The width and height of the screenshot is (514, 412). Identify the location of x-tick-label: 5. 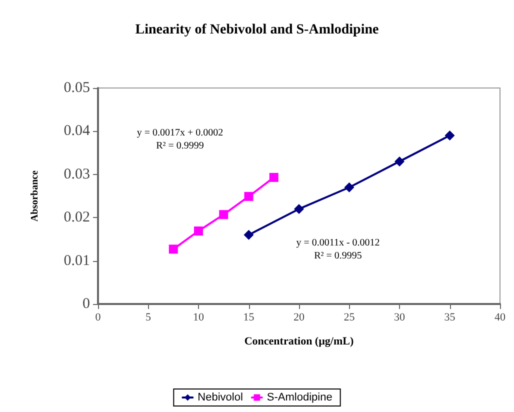
(149, 318).